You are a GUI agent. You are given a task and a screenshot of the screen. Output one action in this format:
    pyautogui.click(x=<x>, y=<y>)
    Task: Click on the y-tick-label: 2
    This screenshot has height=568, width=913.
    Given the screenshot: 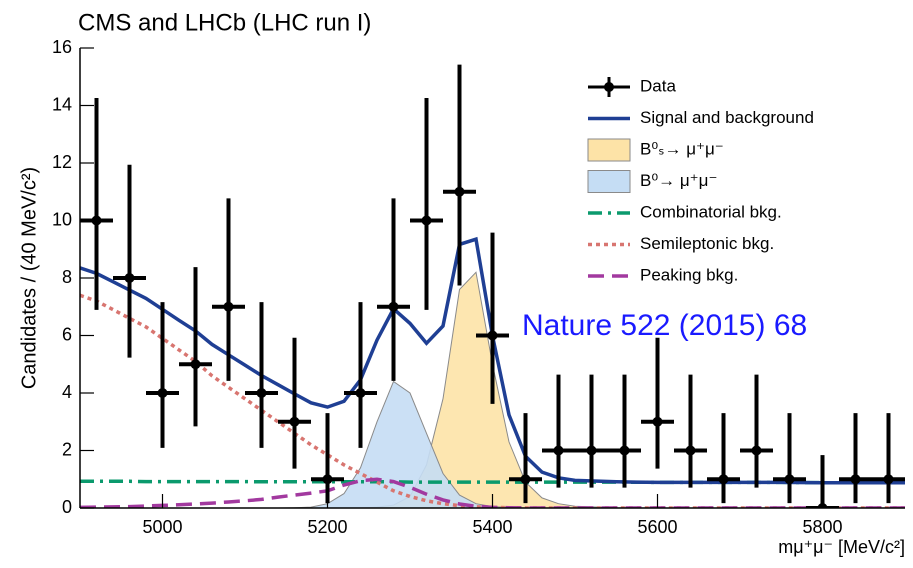 What is the action you would take?
    pyautogui.click(x=67, y=449)
    